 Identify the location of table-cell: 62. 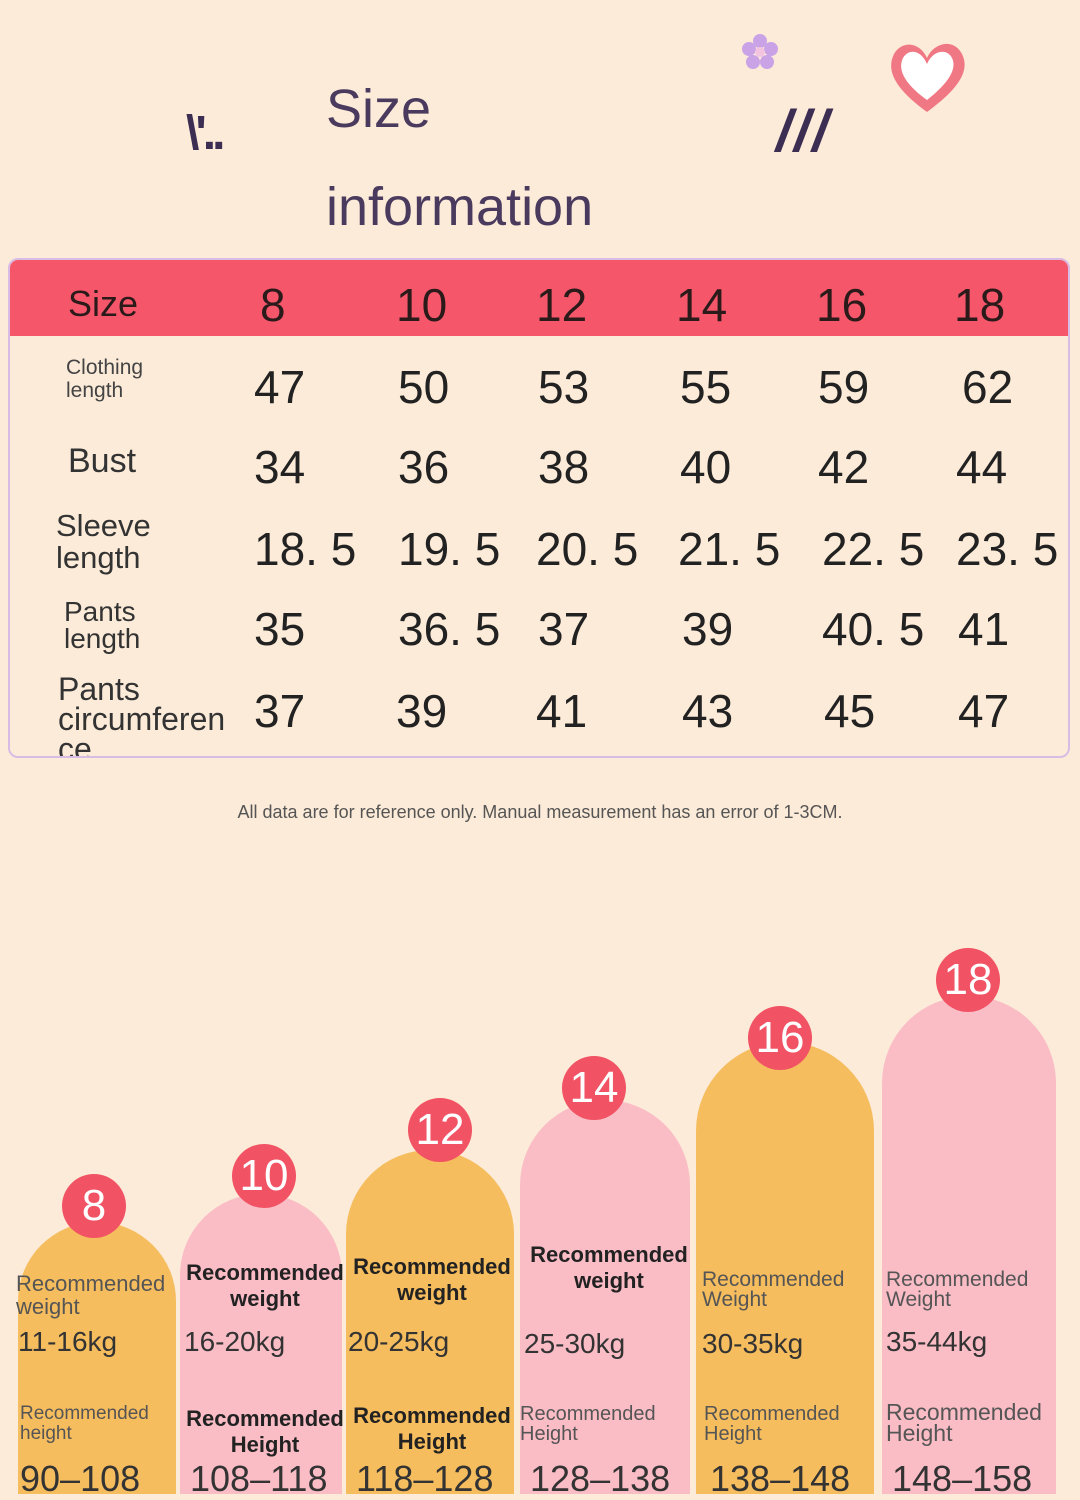
(988, 387).